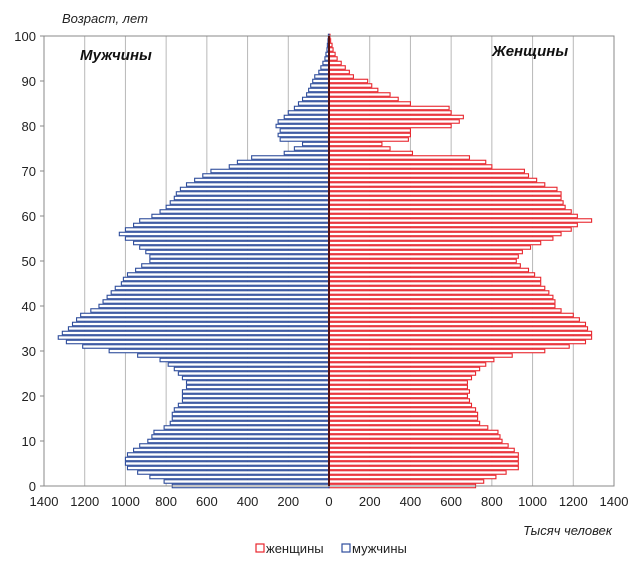 Image resolution: width=638 pixels, height=561 pixels. What do you see at coordinates (451, 501) in the screenshot?
I see `x-tick-label-10: 600` at bounding box center [451, 501].